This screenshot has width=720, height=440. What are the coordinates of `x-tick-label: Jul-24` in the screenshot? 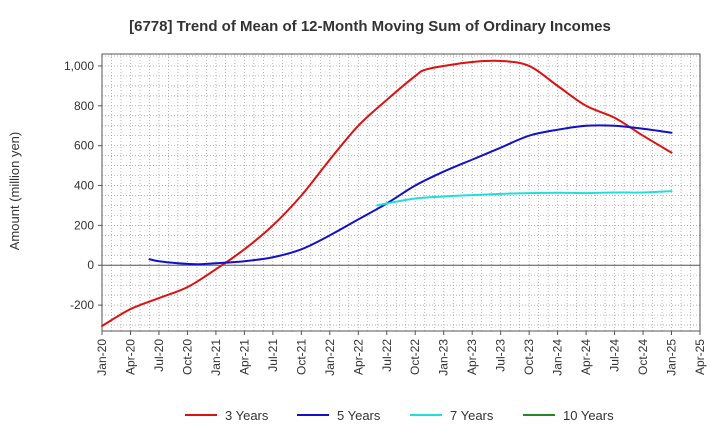 It's located at (615, 355).